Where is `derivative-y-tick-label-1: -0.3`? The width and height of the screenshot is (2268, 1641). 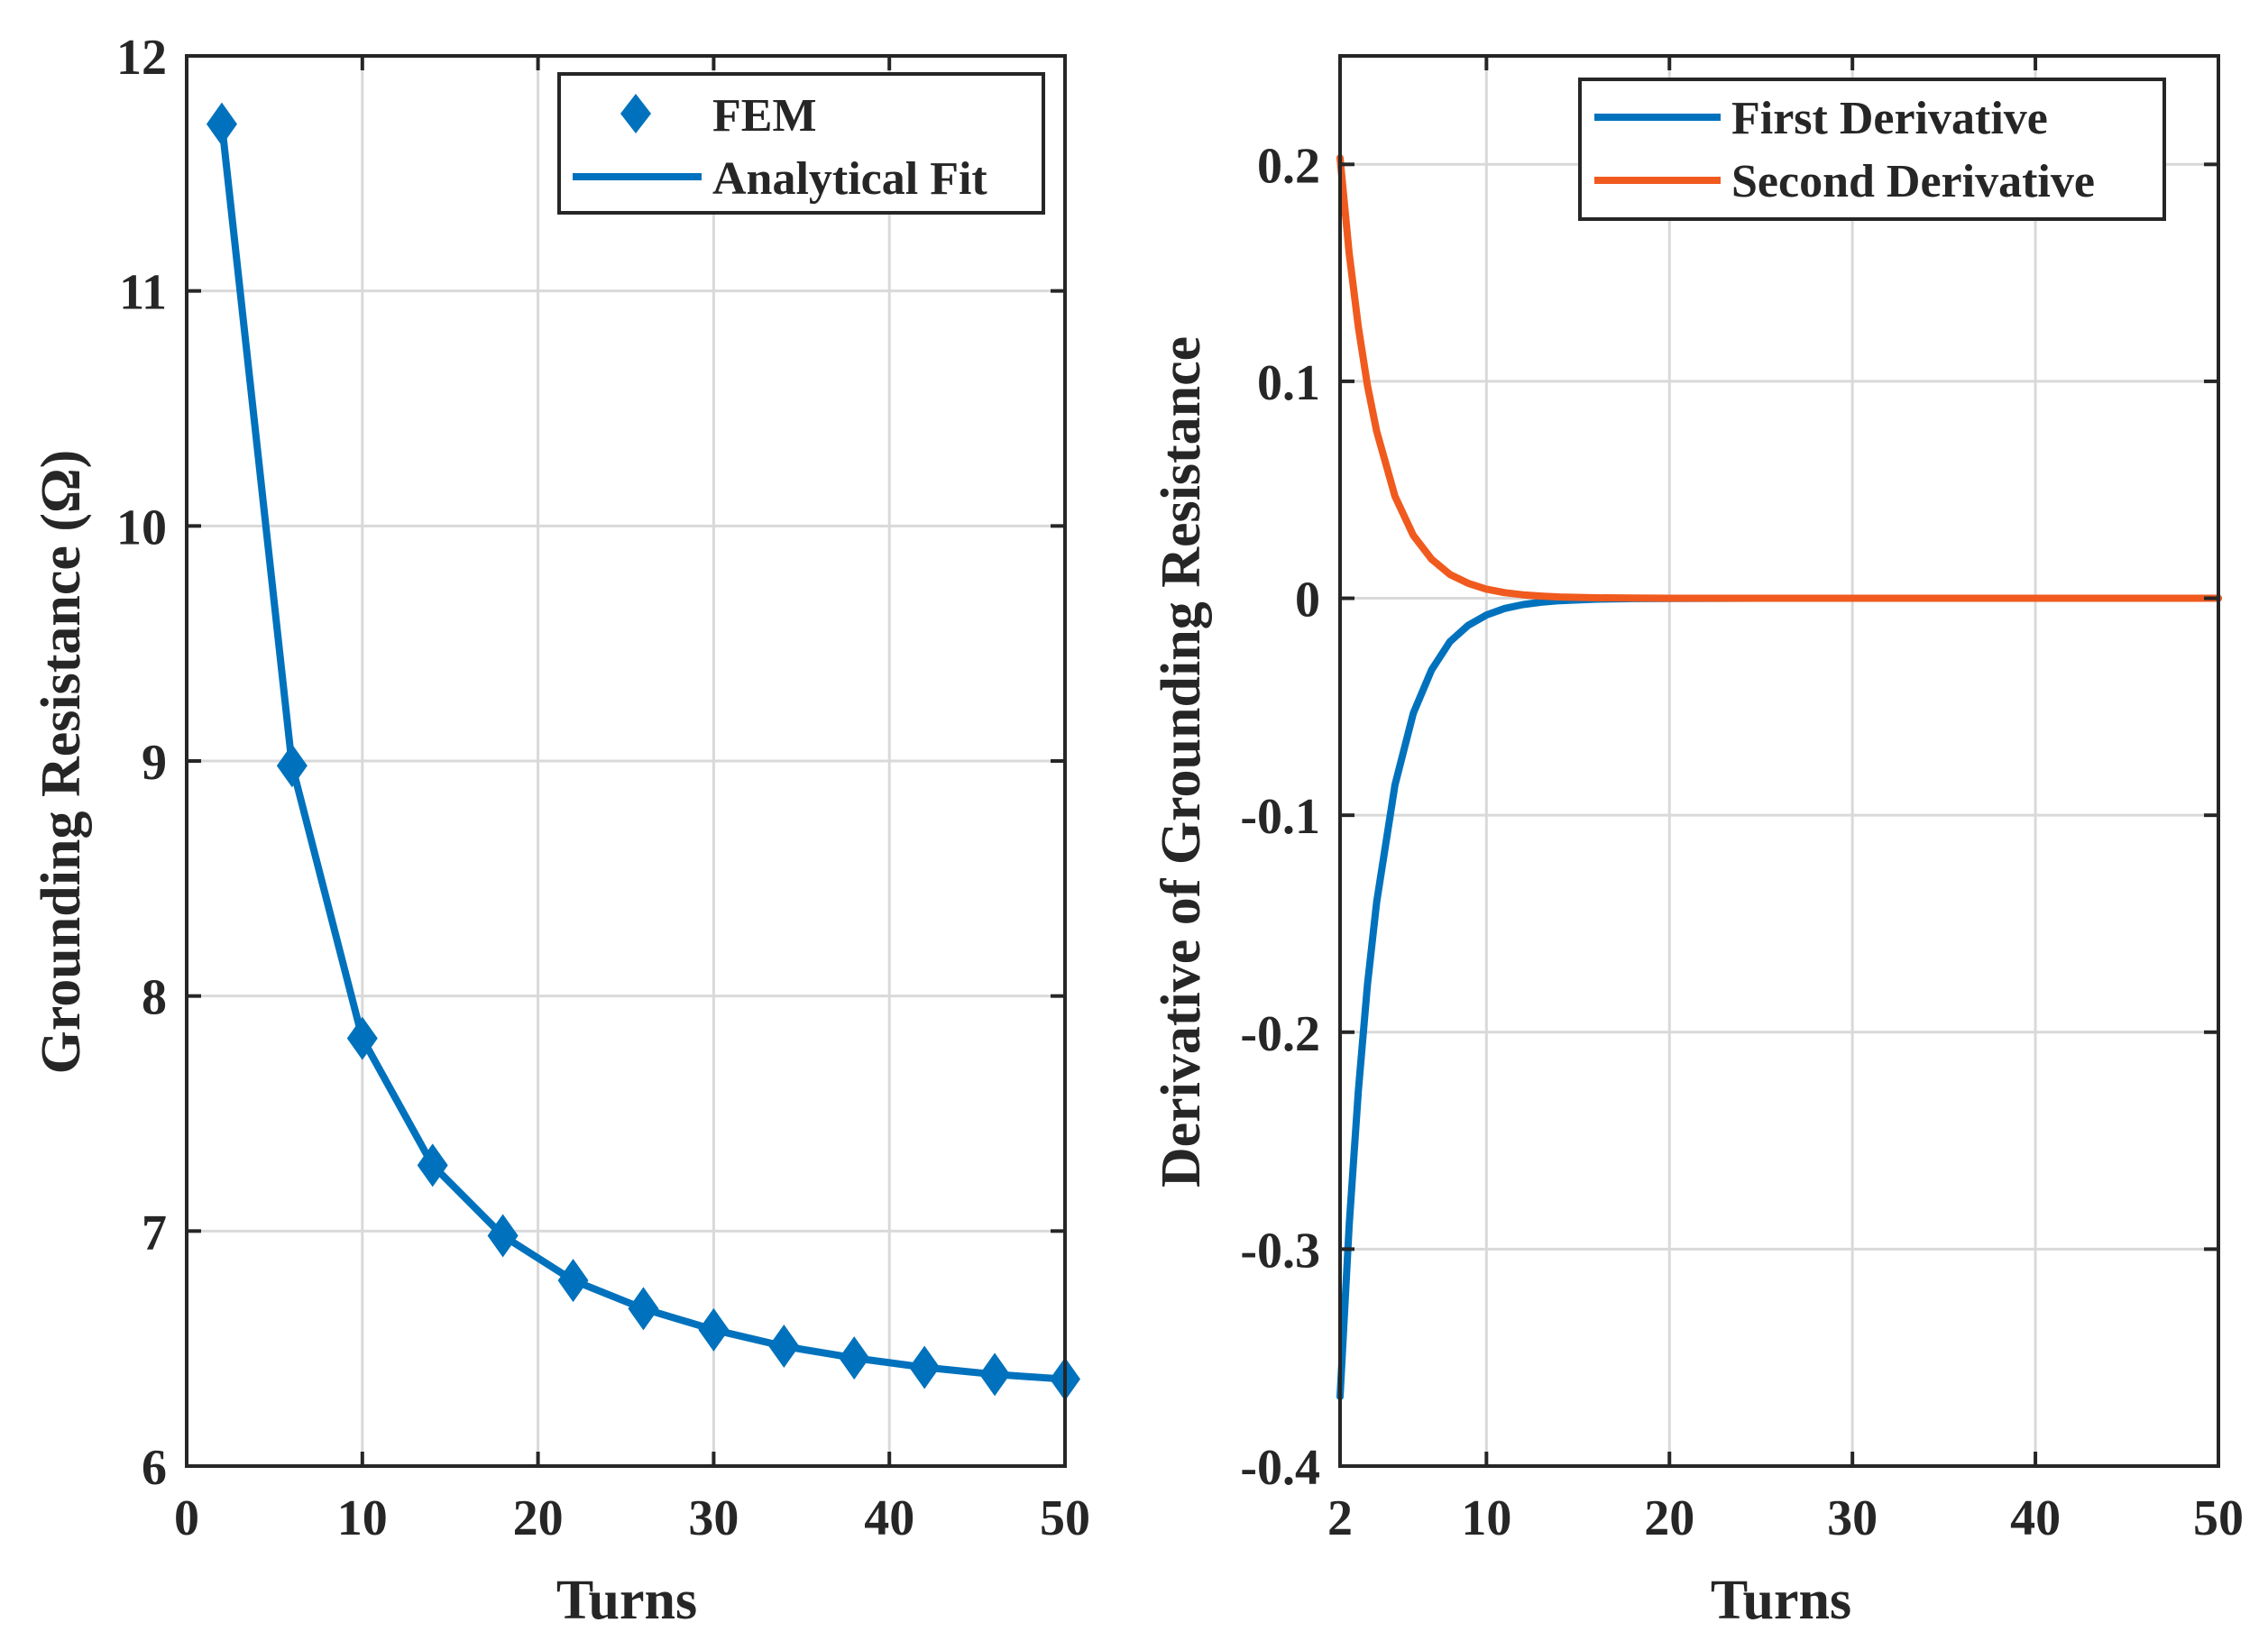 derivative-y-tick-label-1: -0.3 is located at coordinates (1280, 1251).